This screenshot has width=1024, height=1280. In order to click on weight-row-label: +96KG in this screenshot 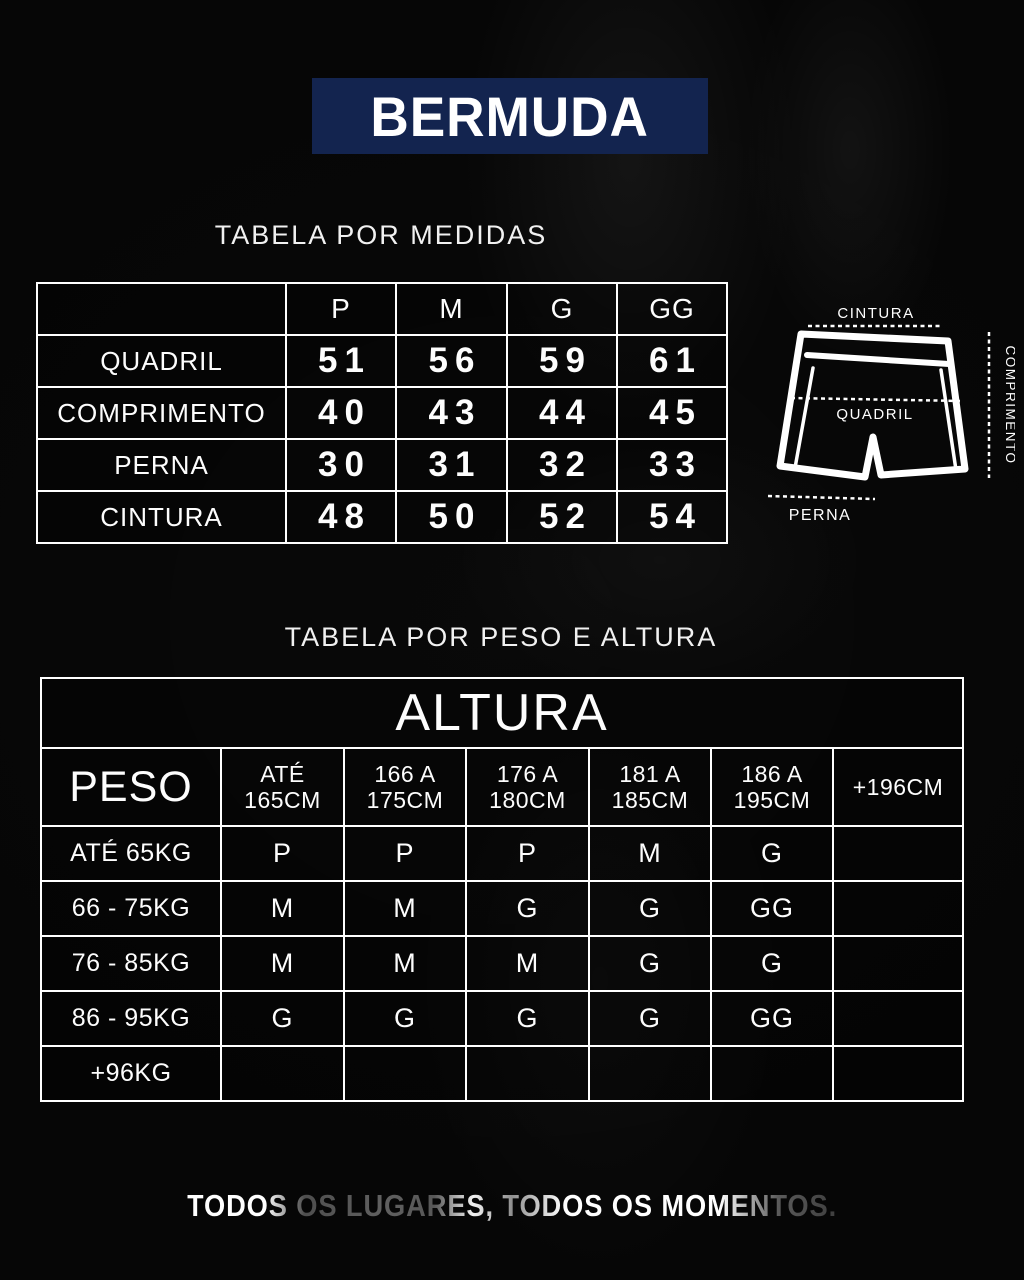, I will do `click(131, 1073)`.